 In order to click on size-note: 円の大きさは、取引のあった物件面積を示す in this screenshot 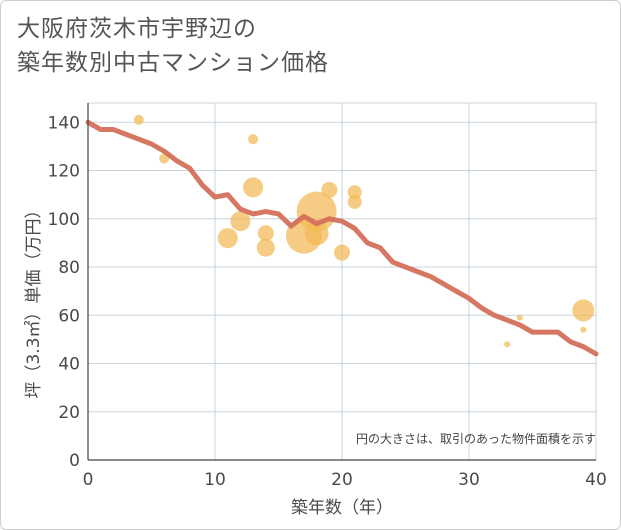, I will do `click(476, 438)`.